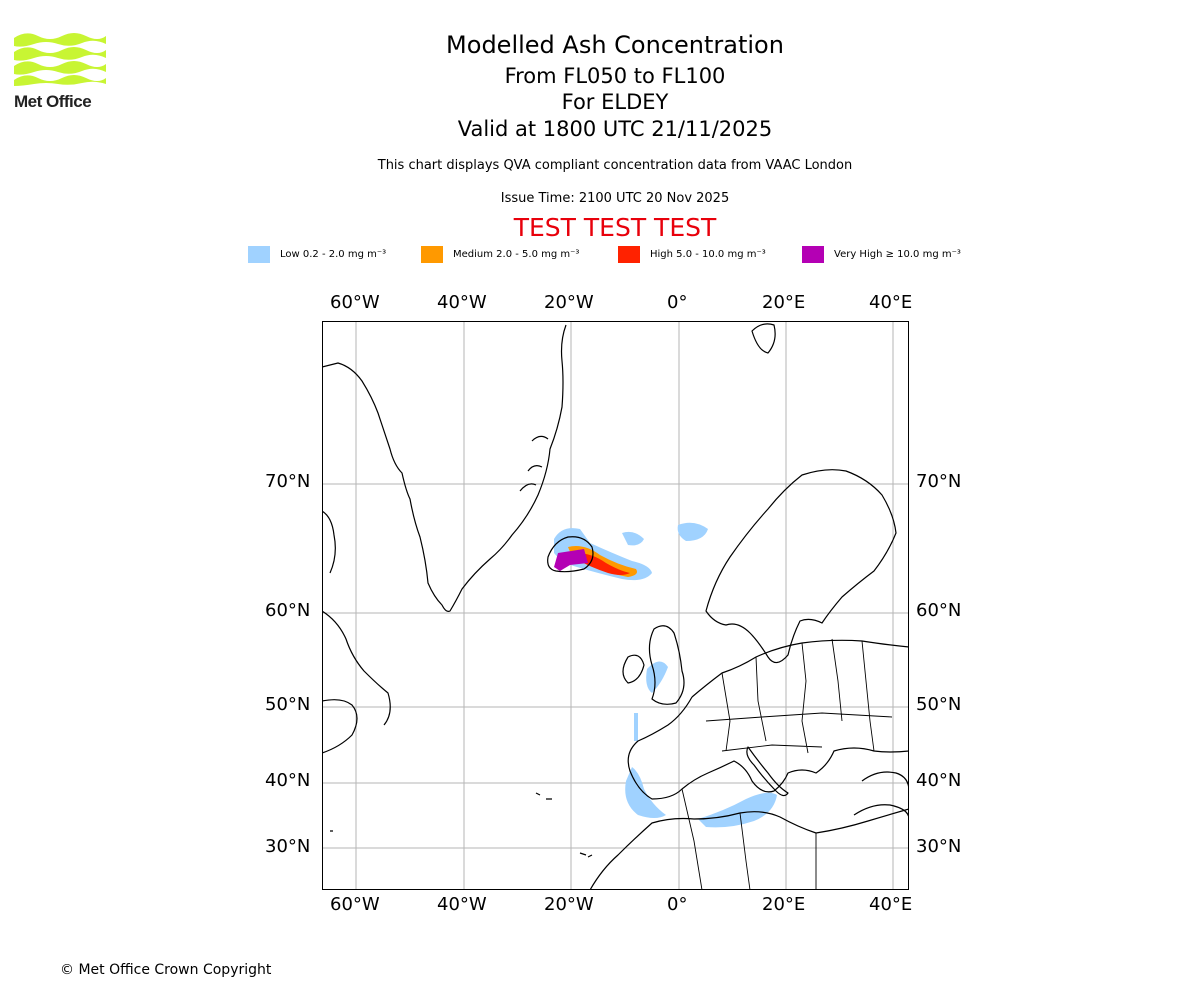 The height and width of the screenshot is (1000, 1200). What do you see at coordinates (288, 780) in the screenshot?
I see `lat-label-left-40n: 40°N` at bounding box center [288, 780].